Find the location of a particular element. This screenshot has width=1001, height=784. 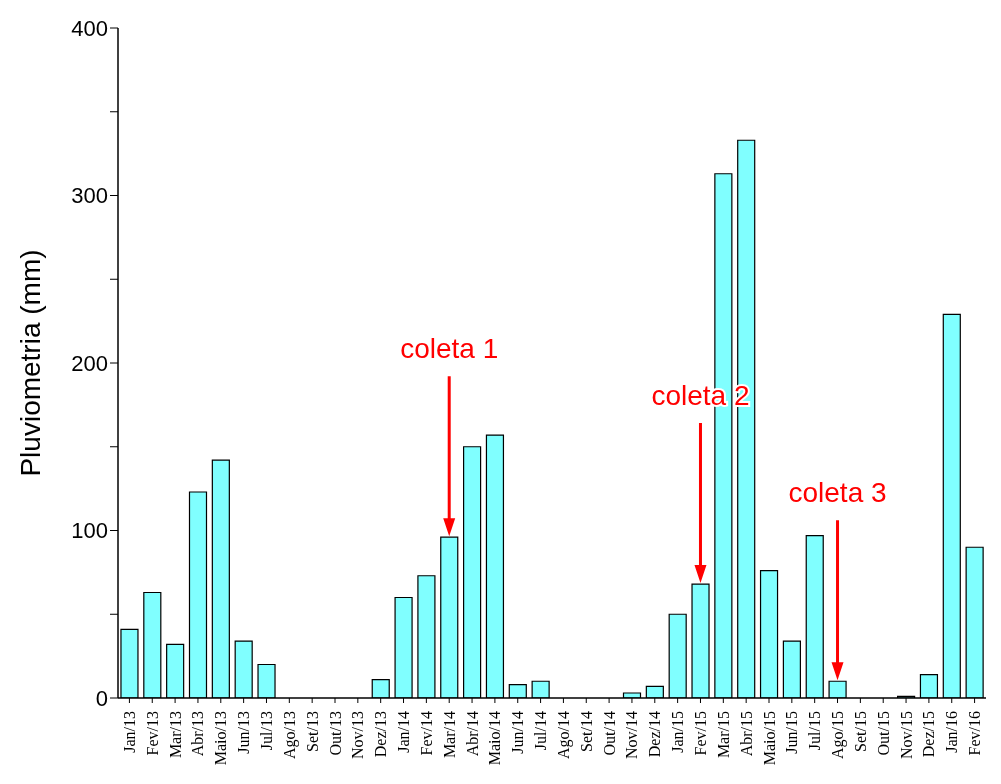

y-tick-label: 0 is located at coordinates (101, 698).